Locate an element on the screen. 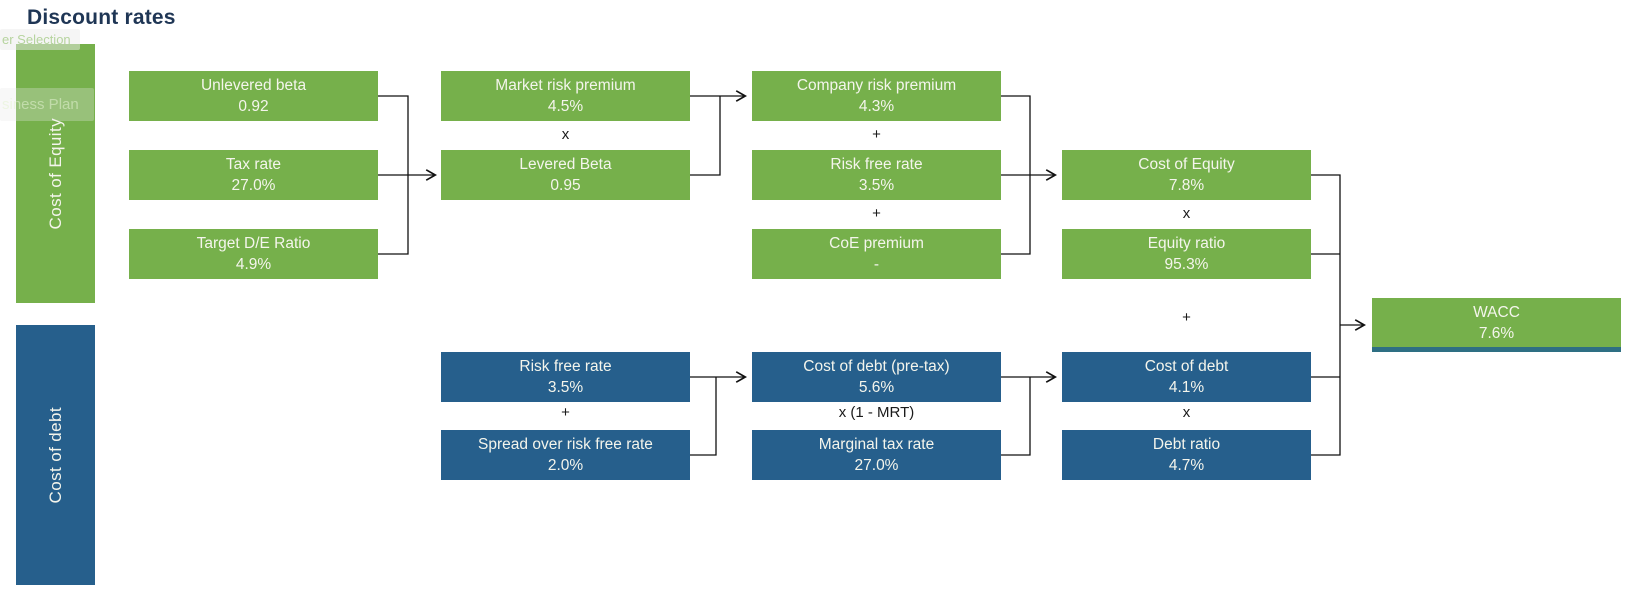  node-target-de-ratio: Target D/E Ratio 4.9% is located at coordinates (253, 254).